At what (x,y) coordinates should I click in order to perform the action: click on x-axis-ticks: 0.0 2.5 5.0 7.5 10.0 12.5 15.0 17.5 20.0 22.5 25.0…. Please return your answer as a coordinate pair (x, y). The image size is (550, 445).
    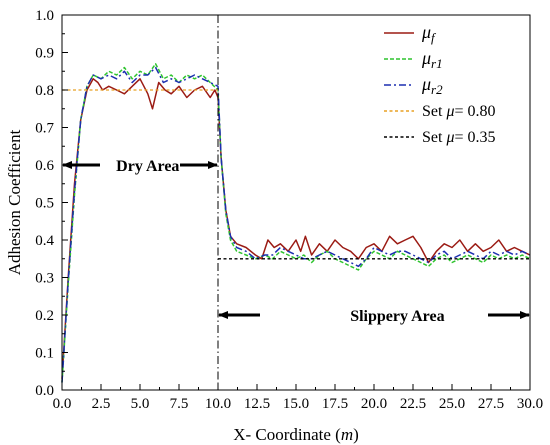
    Looking at the image, I should click on (298, 398).